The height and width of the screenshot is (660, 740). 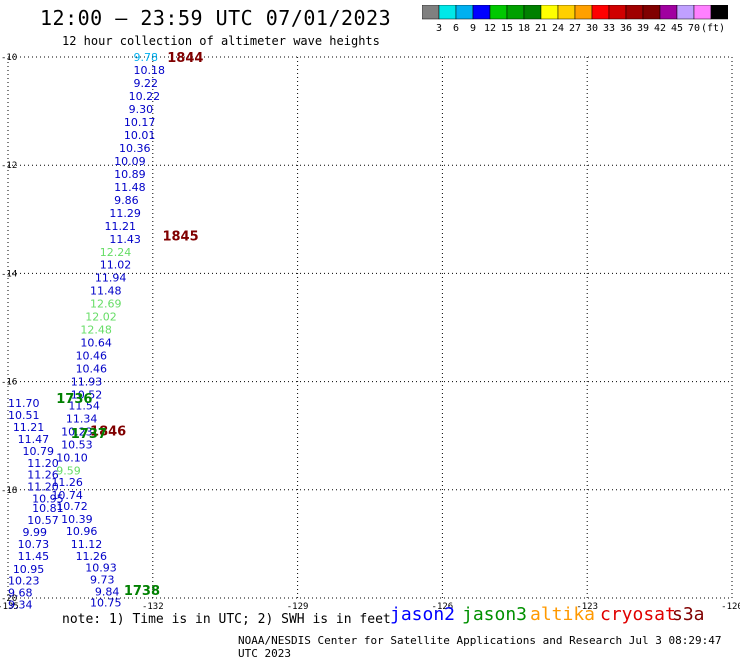 What do you see at coordinates (473, 28) in the screenshot?
I see `legend-label: 9` at bounding box center [473, 28].